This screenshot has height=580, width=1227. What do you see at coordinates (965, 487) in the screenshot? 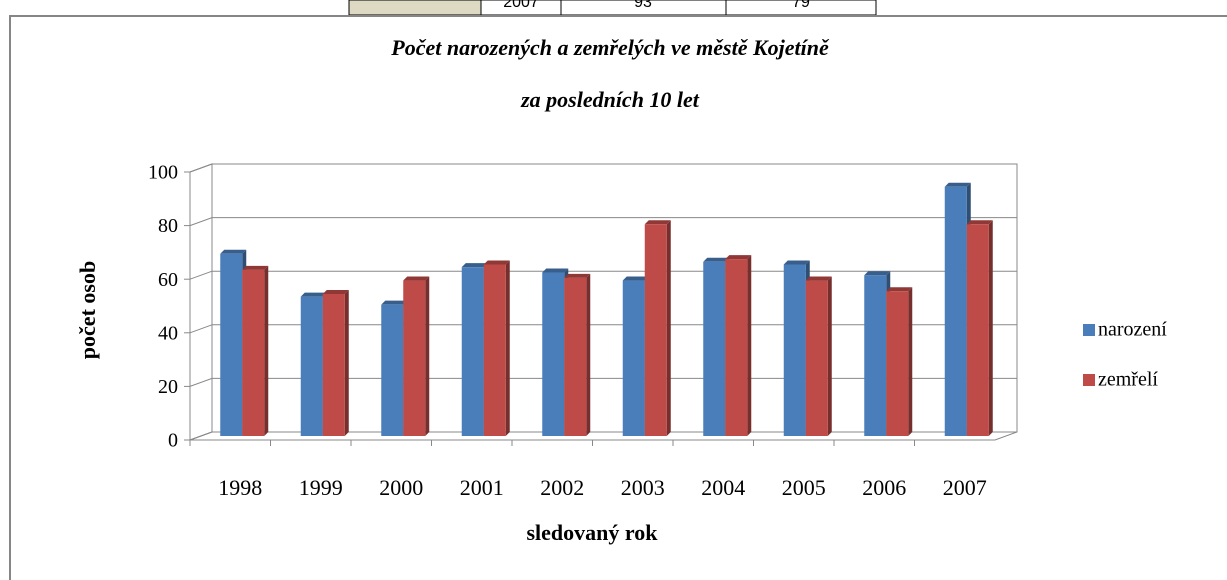
I see `x-tick-label: 2007` at bounding box center [965, 487].